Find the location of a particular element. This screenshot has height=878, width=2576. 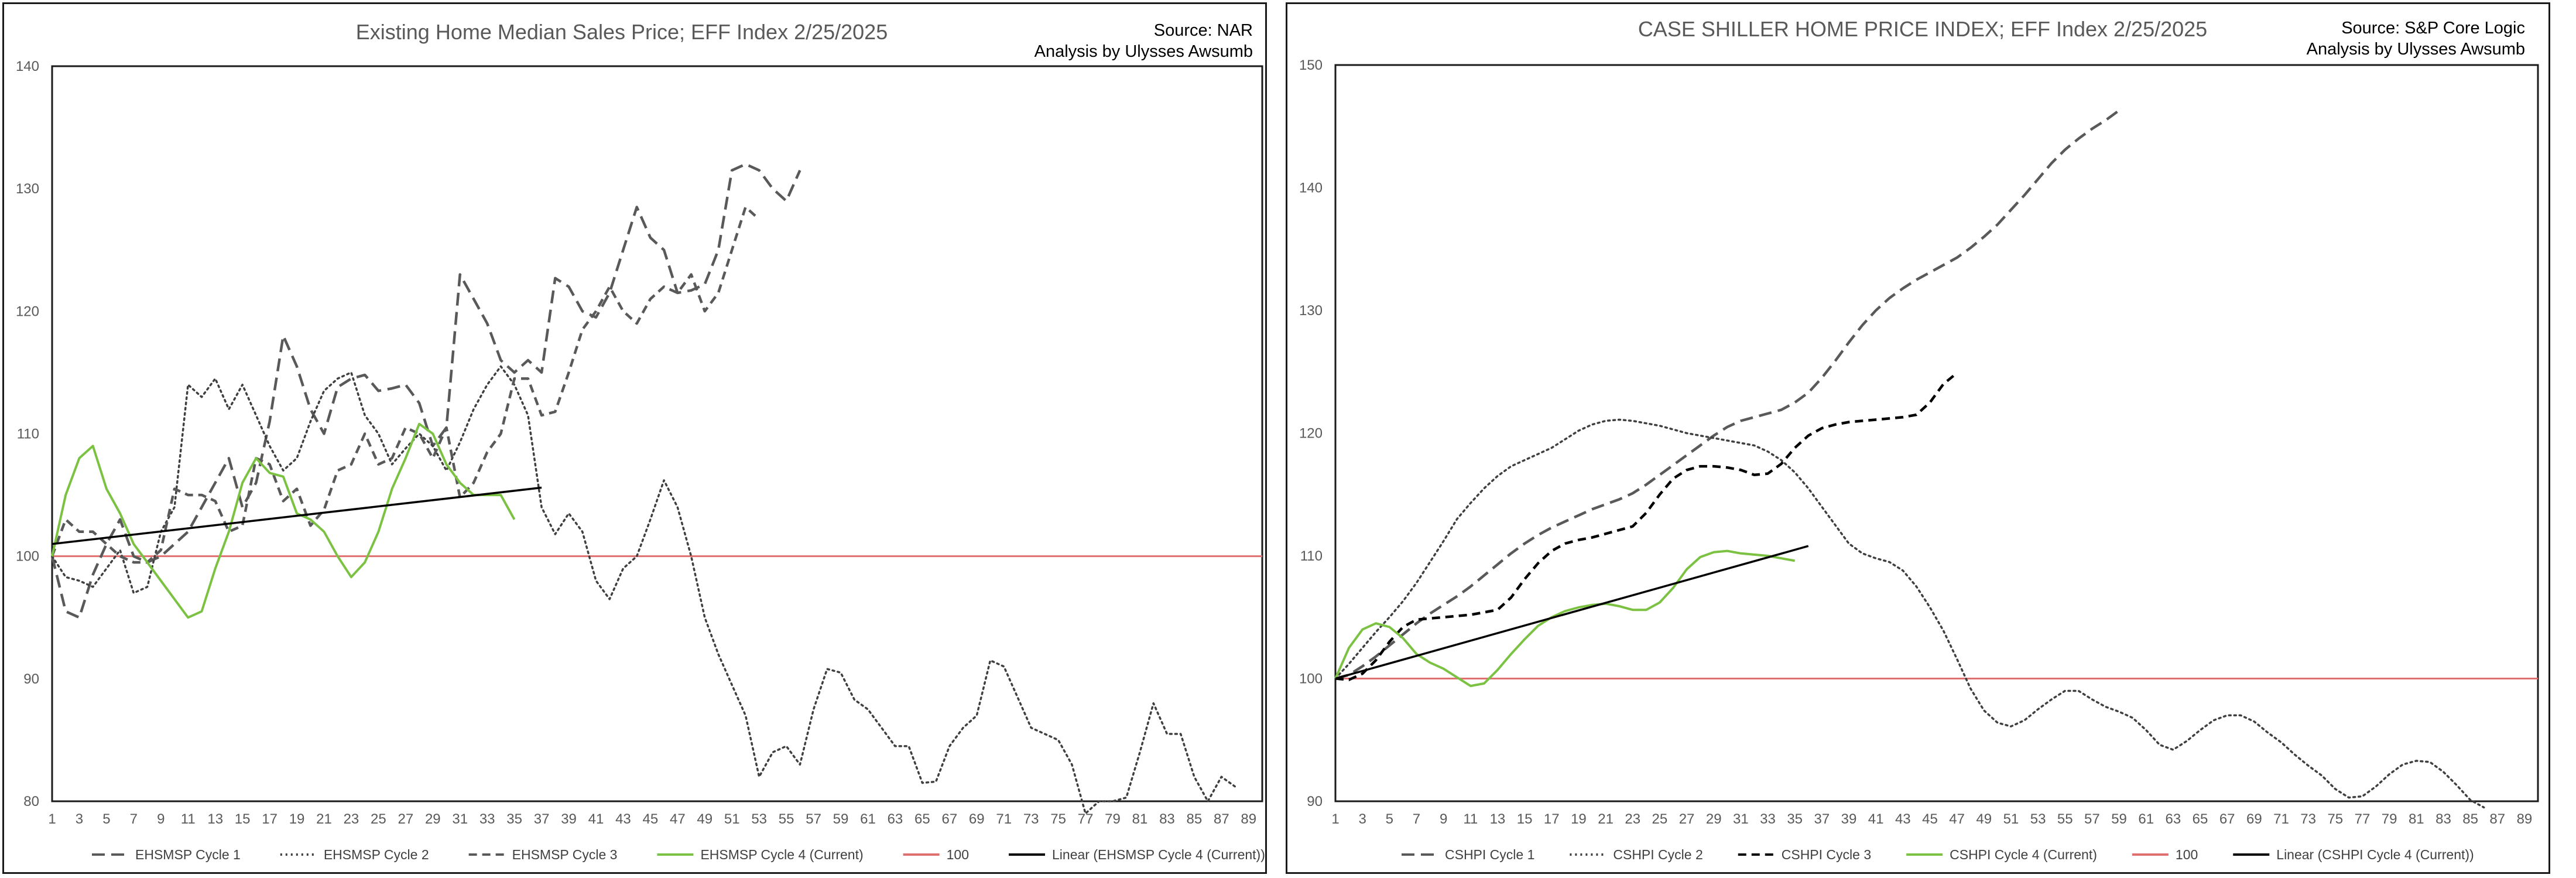

legend-label: Linear (EHSMSP Cycle 4 (Current)) is located at coordinates (1158, 854).